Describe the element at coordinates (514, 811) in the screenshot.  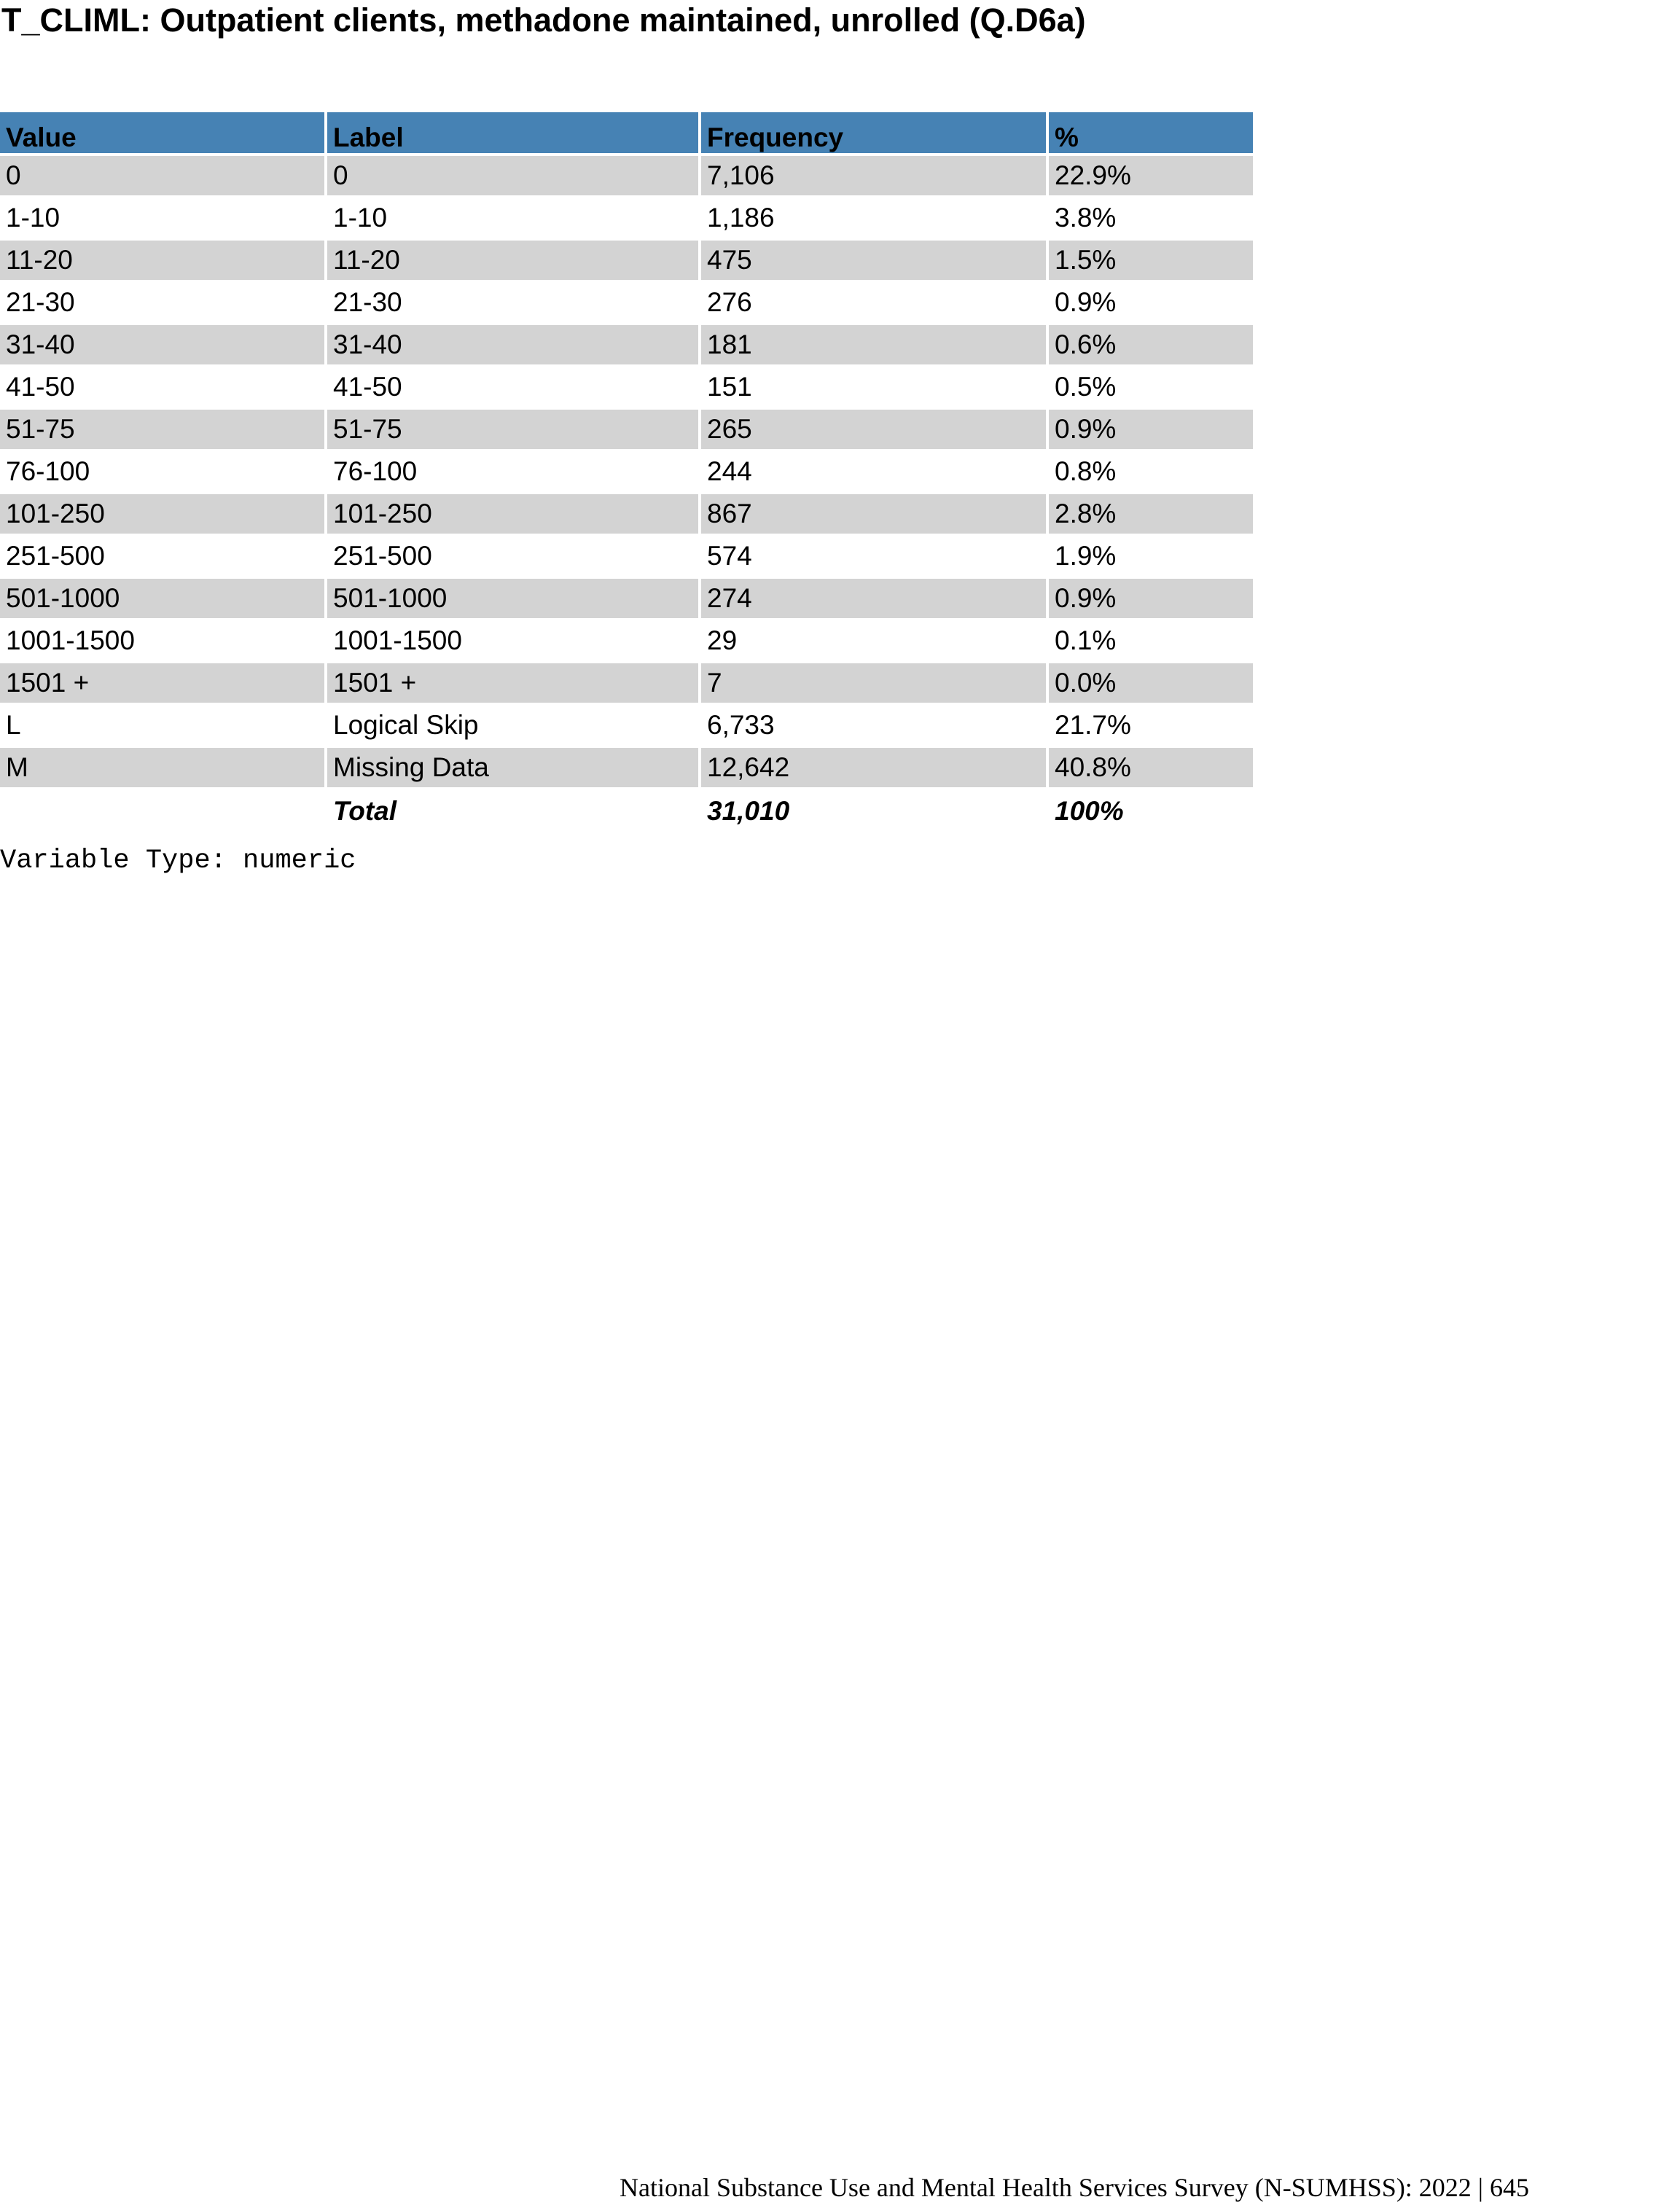
I see `total-label: Total` at that location.